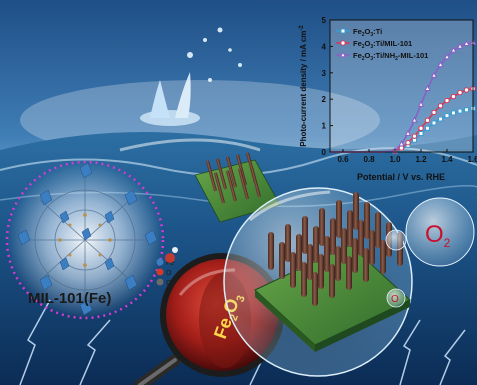 This screenshot has height=385, width=477. Describe the element at coordinates (367, 32) in the screenshot. I see `legend-label: Fe2O3:Ti` at that location.